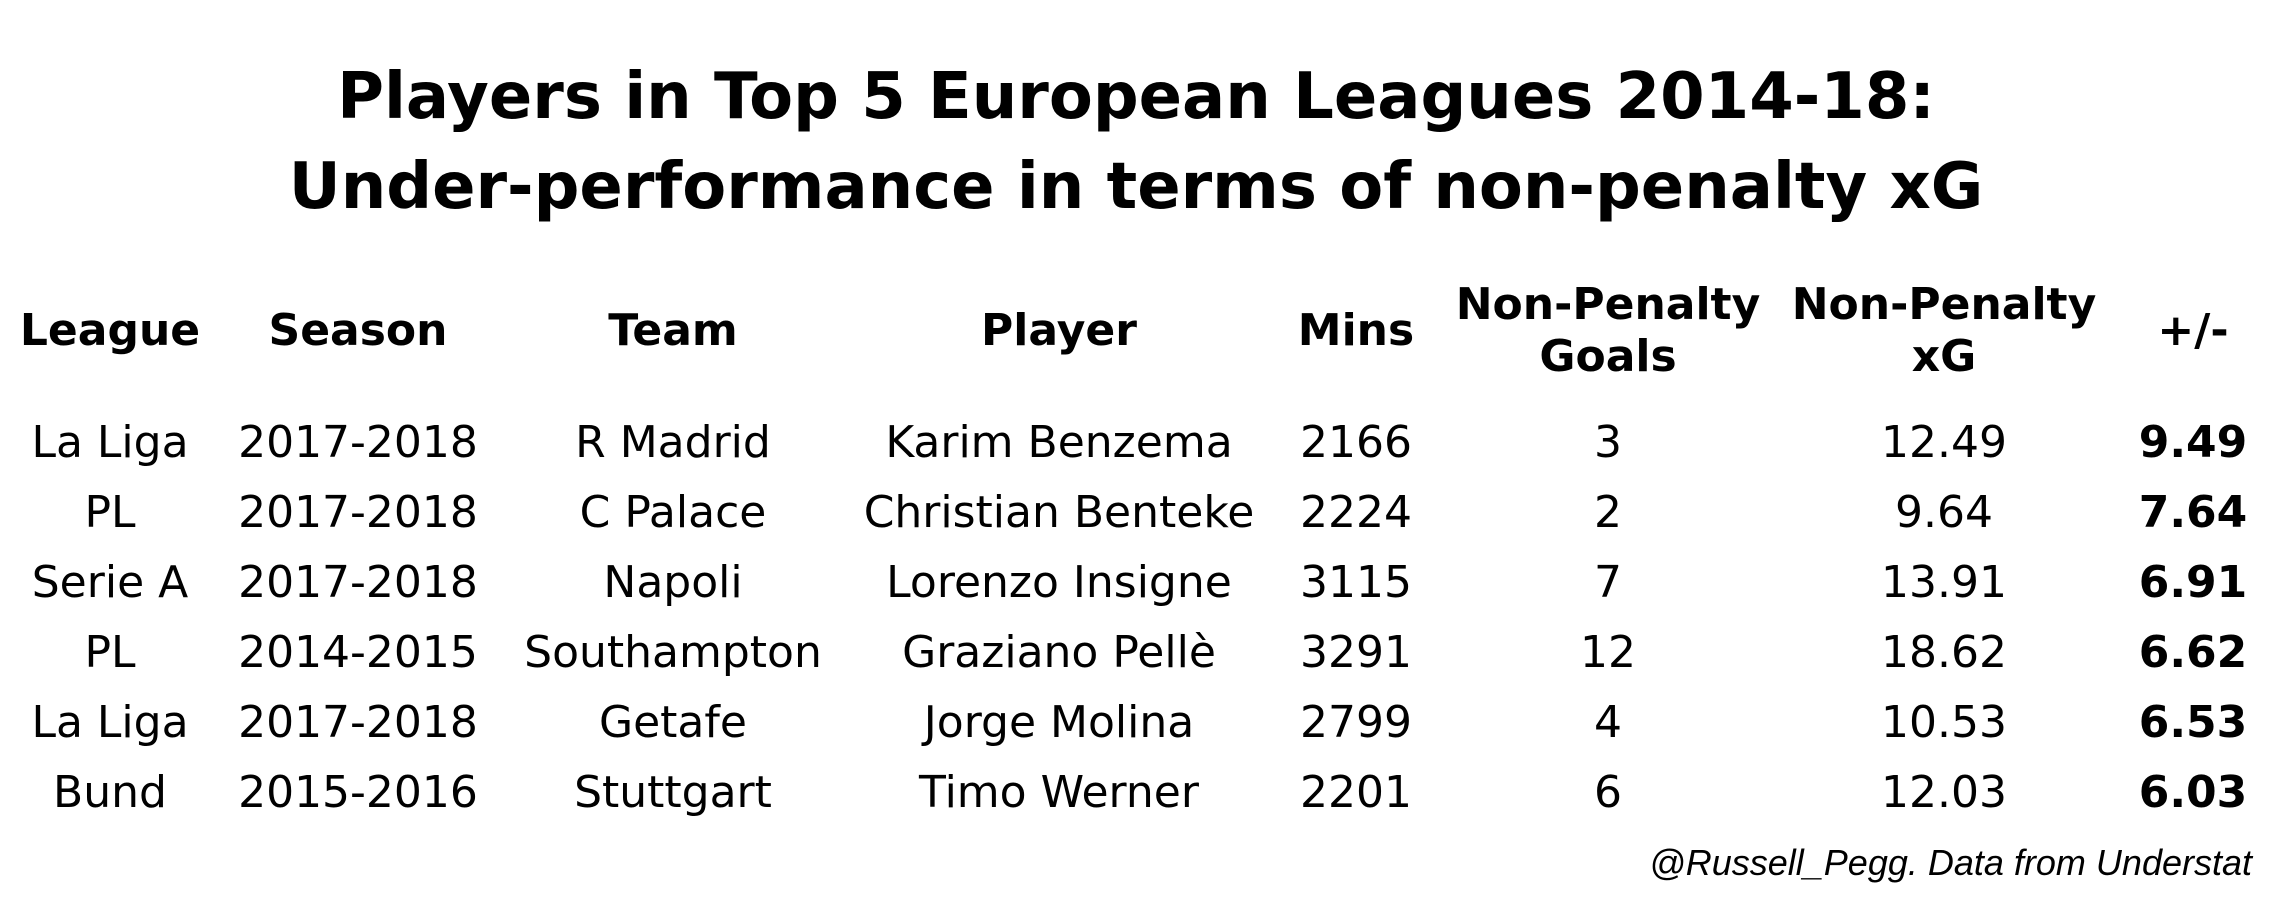 This screenshot has height=915, width=2272. Describe the element at coordinates (1944, 722) in the screenshot. I see `cell-non-penalty-xg: 10.53` at that location.